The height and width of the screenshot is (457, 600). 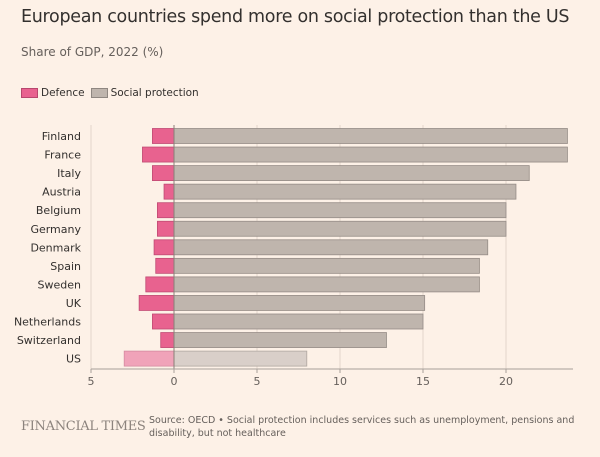 What do you see at coordinates (174, 381) in the screenshot?
I see `x-tick-label: 0` at bounding box center [174, 381].